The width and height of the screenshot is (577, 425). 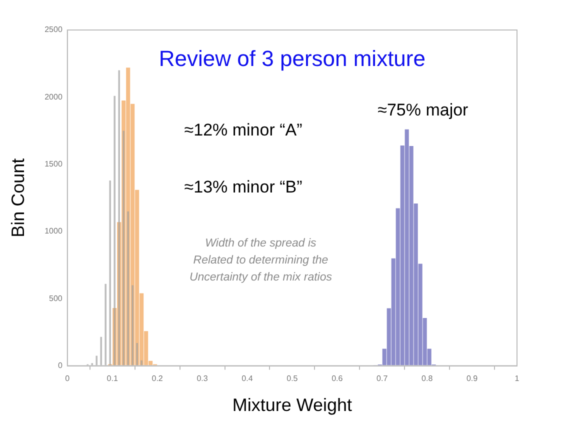 I want to click on x-tick-label: 1, so click(x=517, y=378).